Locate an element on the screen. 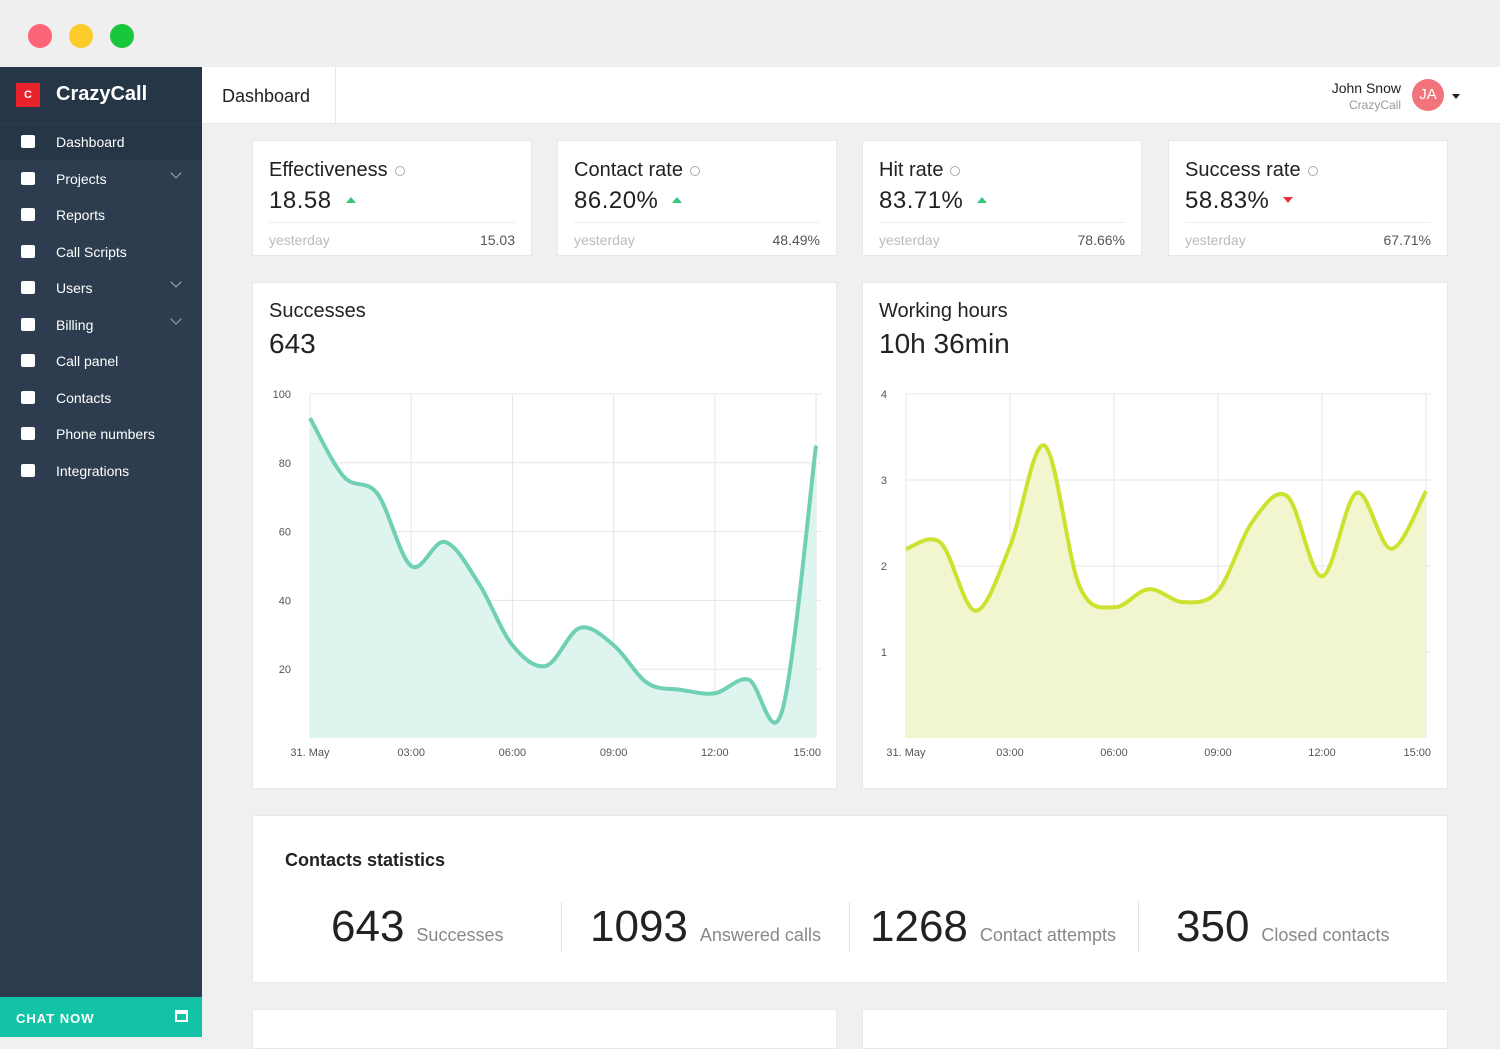 The height and width of the screenshot is (1049, 1500). y-tick-label: 2 is located at coordinates (884, 567).